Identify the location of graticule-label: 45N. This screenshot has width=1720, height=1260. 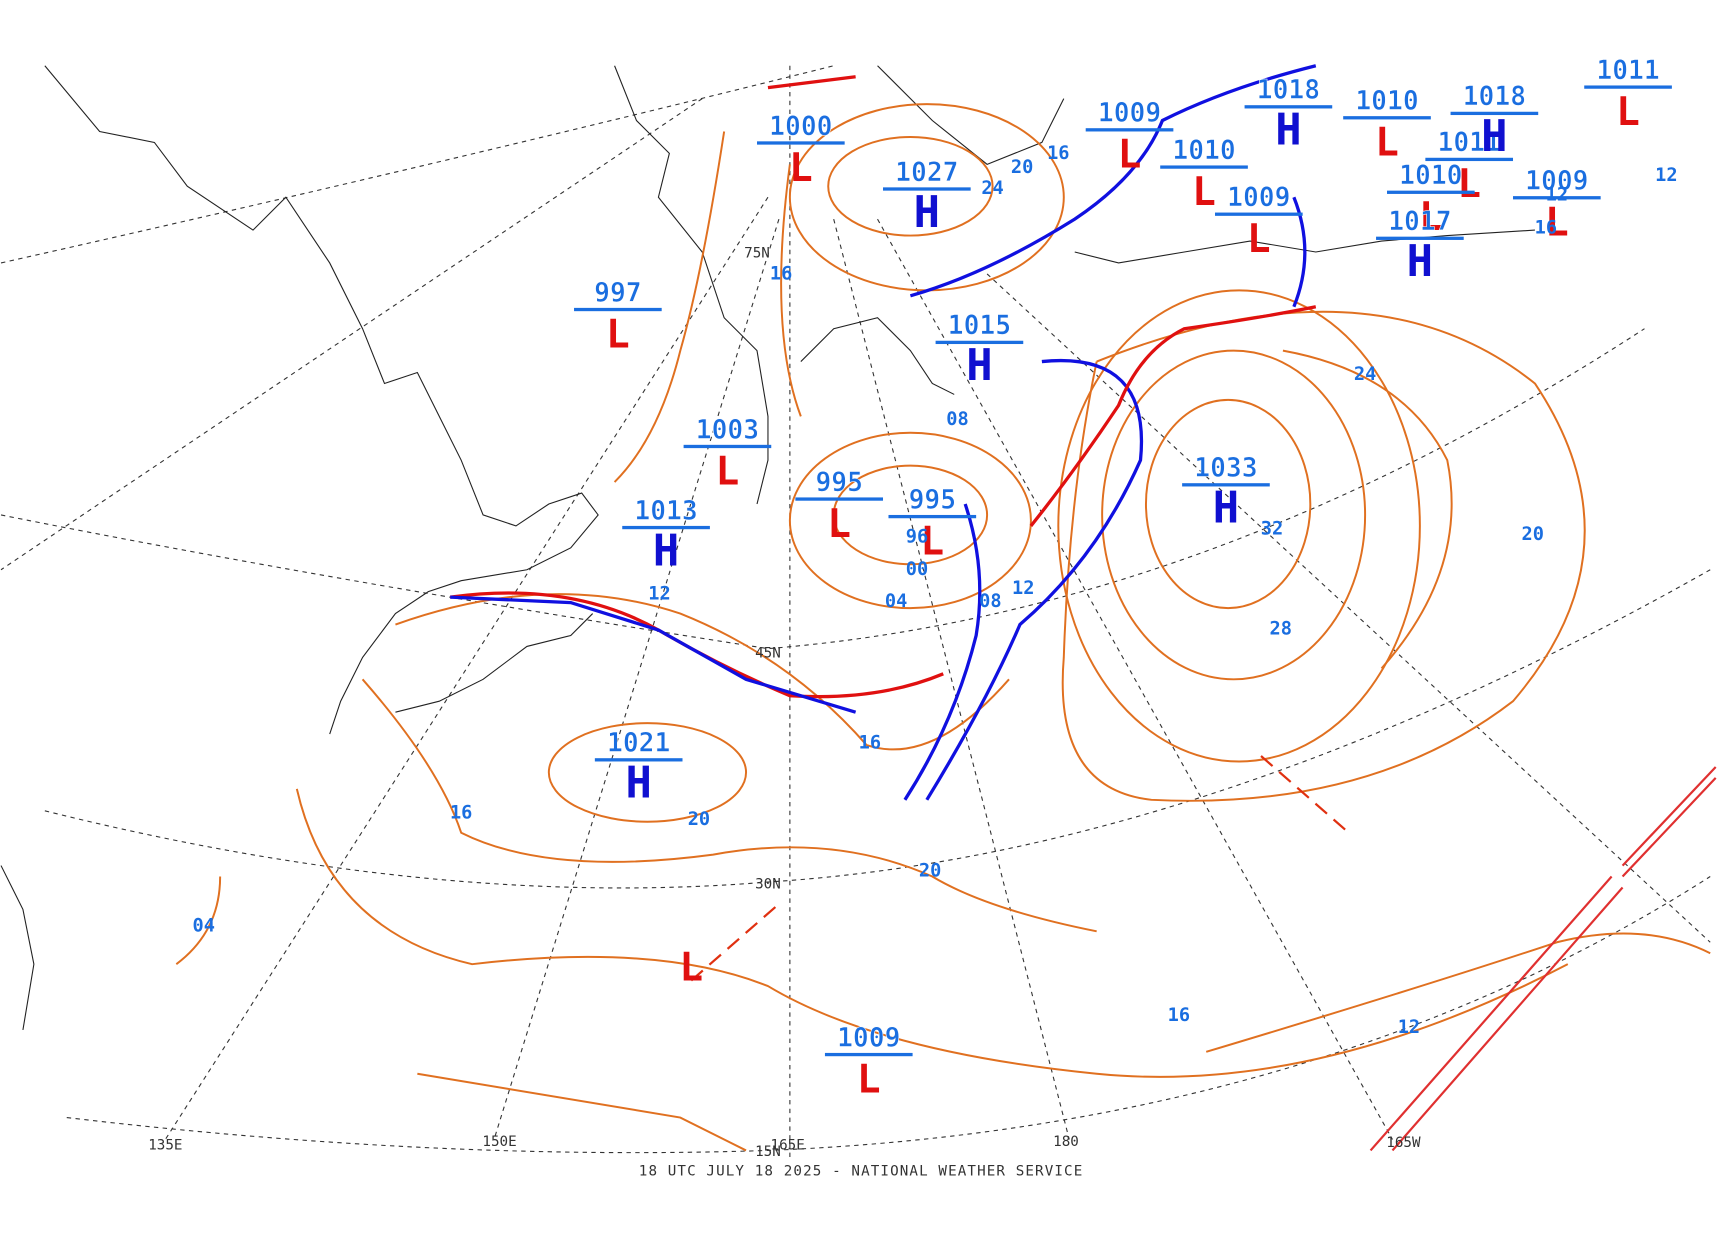
(768, 653).